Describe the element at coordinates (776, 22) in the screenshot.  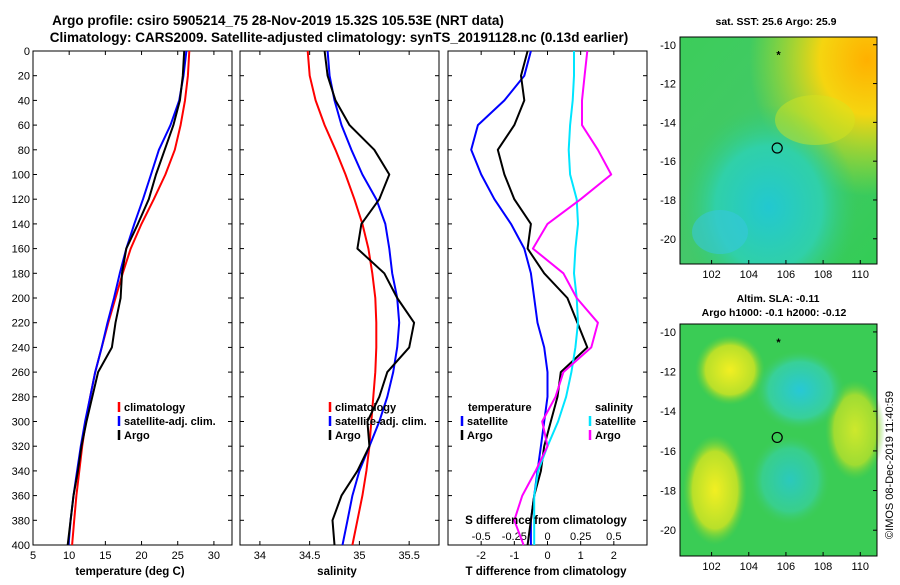
I see `sst-map-title: sat. SST: 25.6 Argo: 25.9` at that location.